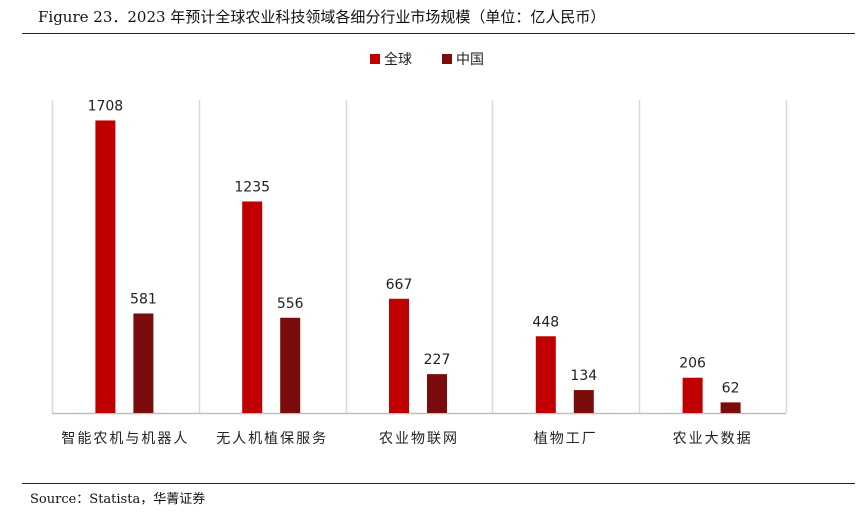  What do you see at coordinates (143, 299) in the screenshot?
I see `data-label: 581` at bounding box center [143, 299].